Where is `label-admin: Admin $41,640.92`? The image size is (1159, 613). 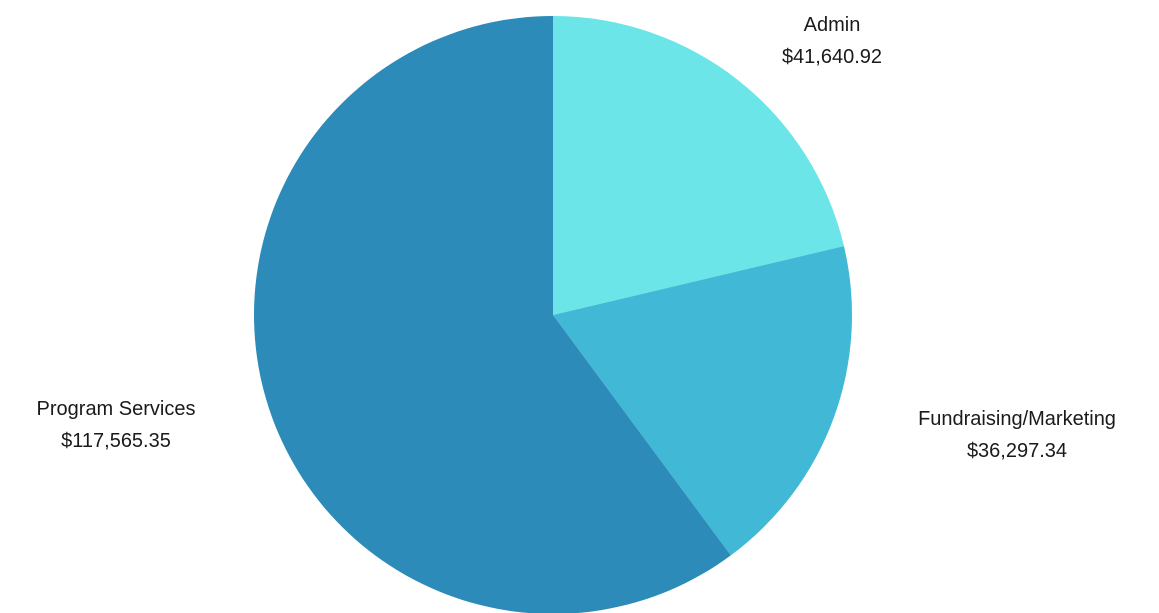 label-admin: Admin $41,640.92 is located at coordinates (832, 41).